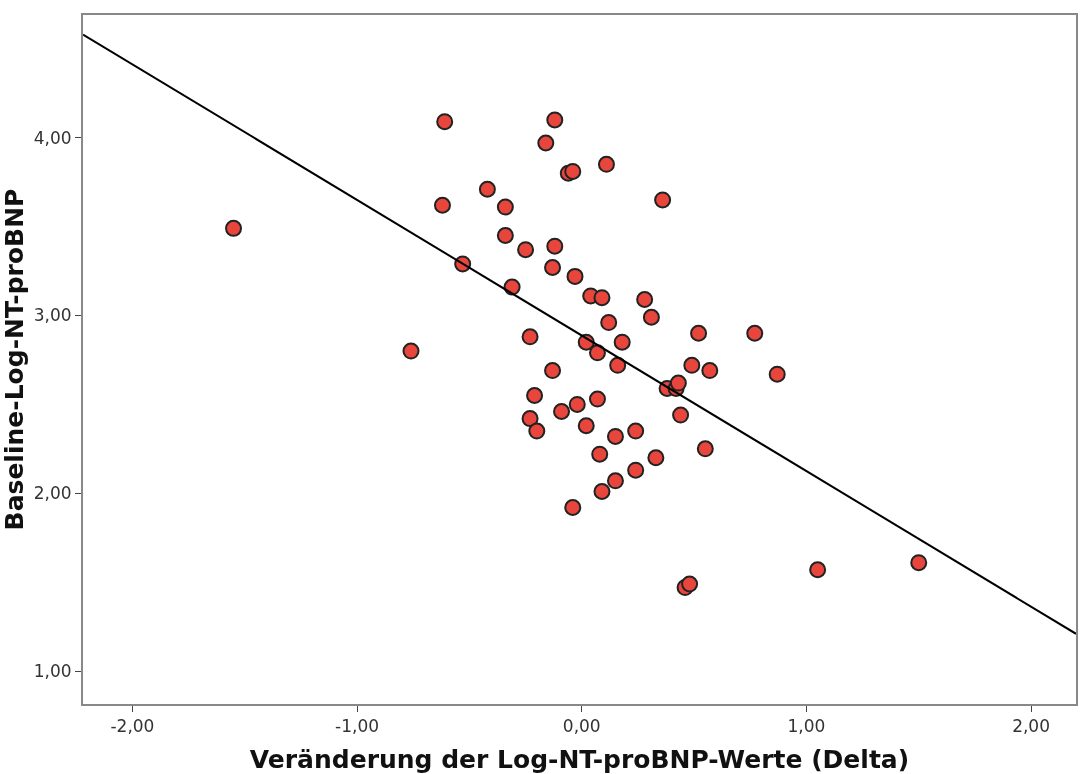 This screenshot has height=774, width=1080. I want to click on y-tick-label: 2,00, so click(52, 493).